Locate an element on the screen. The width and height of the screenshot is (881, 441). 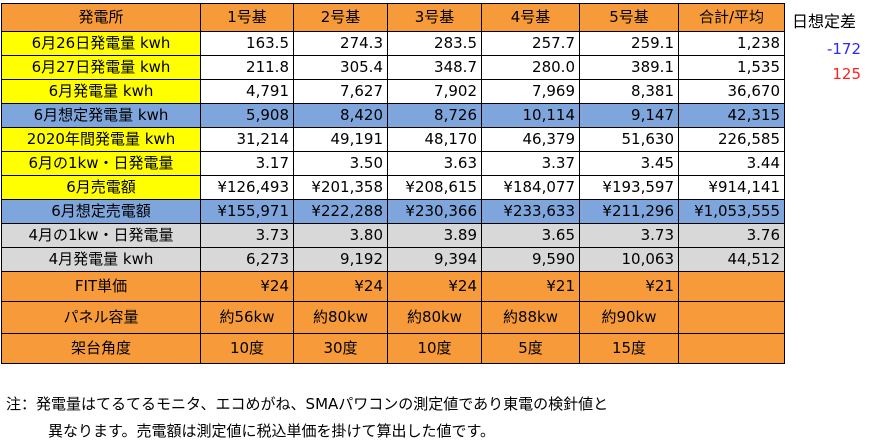
table-cell is located at coordinates (731, 317).